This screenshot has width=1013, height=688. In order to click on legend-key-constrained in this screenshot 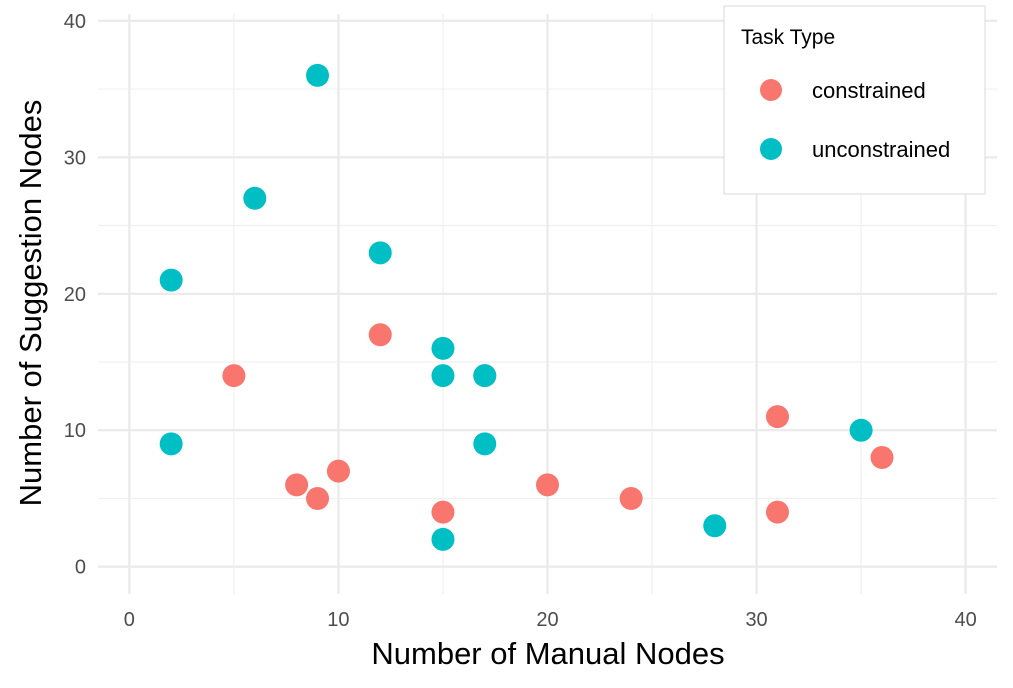, I will do `click(771, 90)`.